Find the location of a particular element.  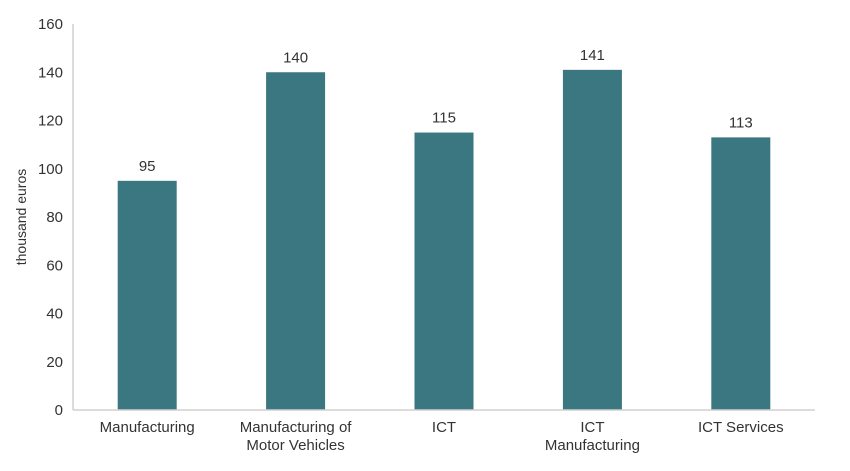

y-tick-label: 60 is located at coordinates (54, 265).